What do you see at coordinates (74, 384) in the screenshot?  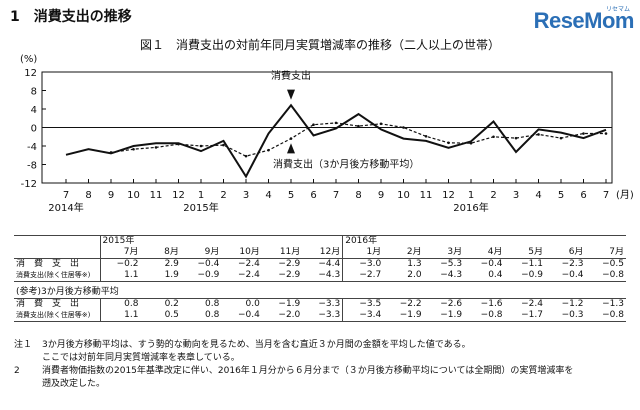 I see `note-line: 遡及改定した。` at bounding box center [74, 384].